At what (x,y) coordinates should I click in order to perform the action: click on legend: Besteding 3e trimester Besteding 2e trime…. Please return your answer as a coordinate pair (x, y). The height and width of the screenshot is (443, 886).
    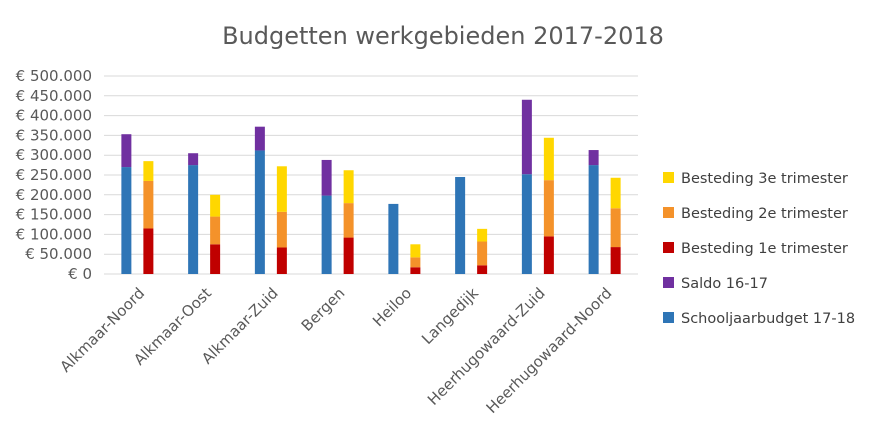
    Looking at the image, I should click on (759, 249).